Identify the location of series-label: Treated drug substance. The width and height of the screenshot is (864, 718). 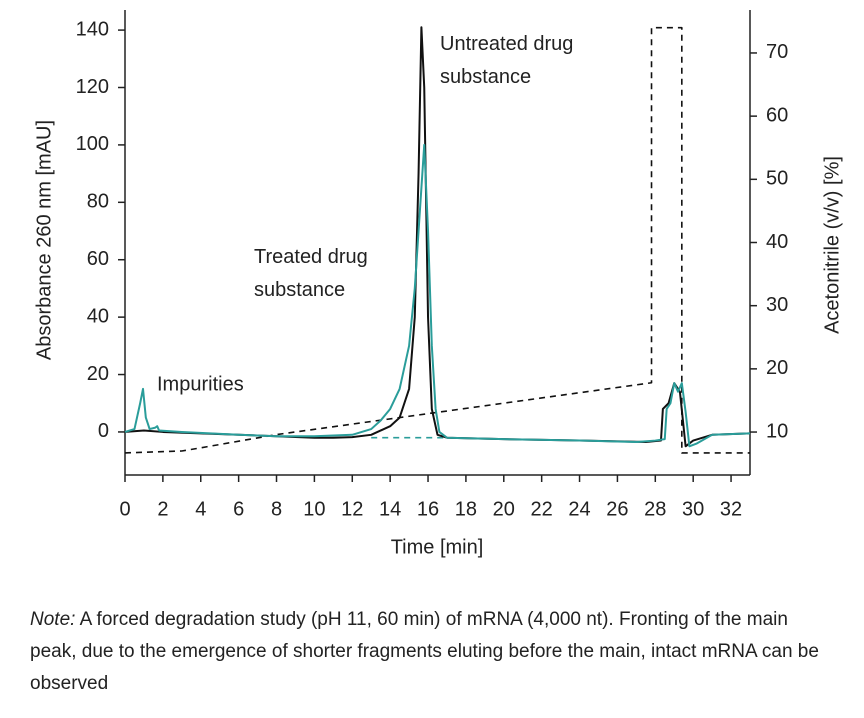
(311, 273).